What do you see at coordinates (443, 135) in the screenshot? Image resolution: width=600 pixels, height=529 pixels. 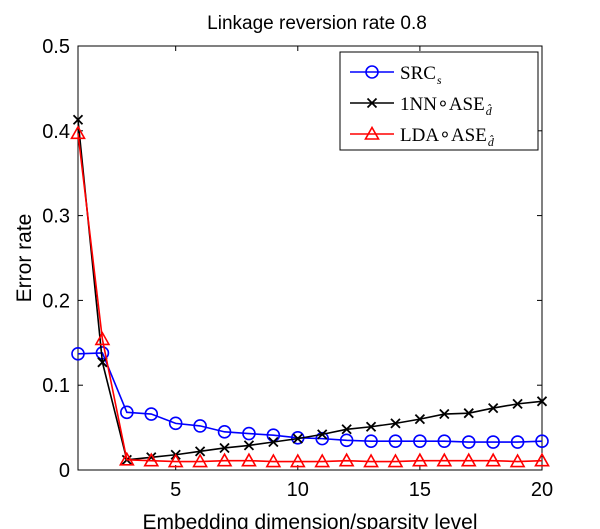 I see `legend-label: LDA∘ASE` at bounding box center [443, 135].